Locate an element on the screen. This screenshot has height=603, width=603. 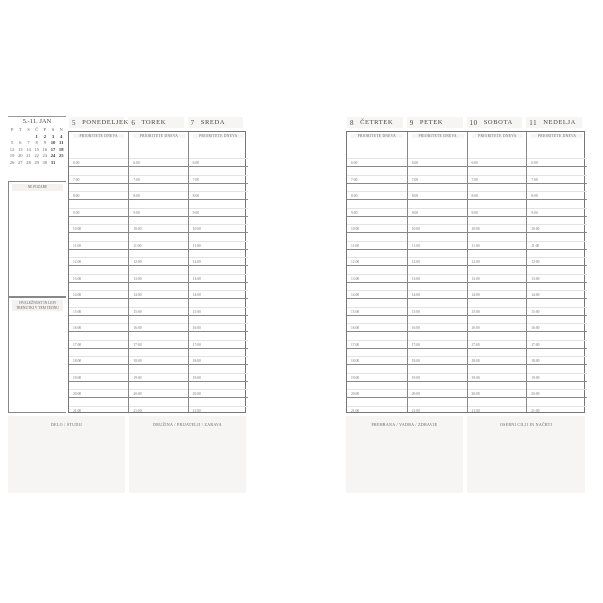
health-box: PREHRANA / VADBA / ZDRAVJE is located at coordinates (404, 454).